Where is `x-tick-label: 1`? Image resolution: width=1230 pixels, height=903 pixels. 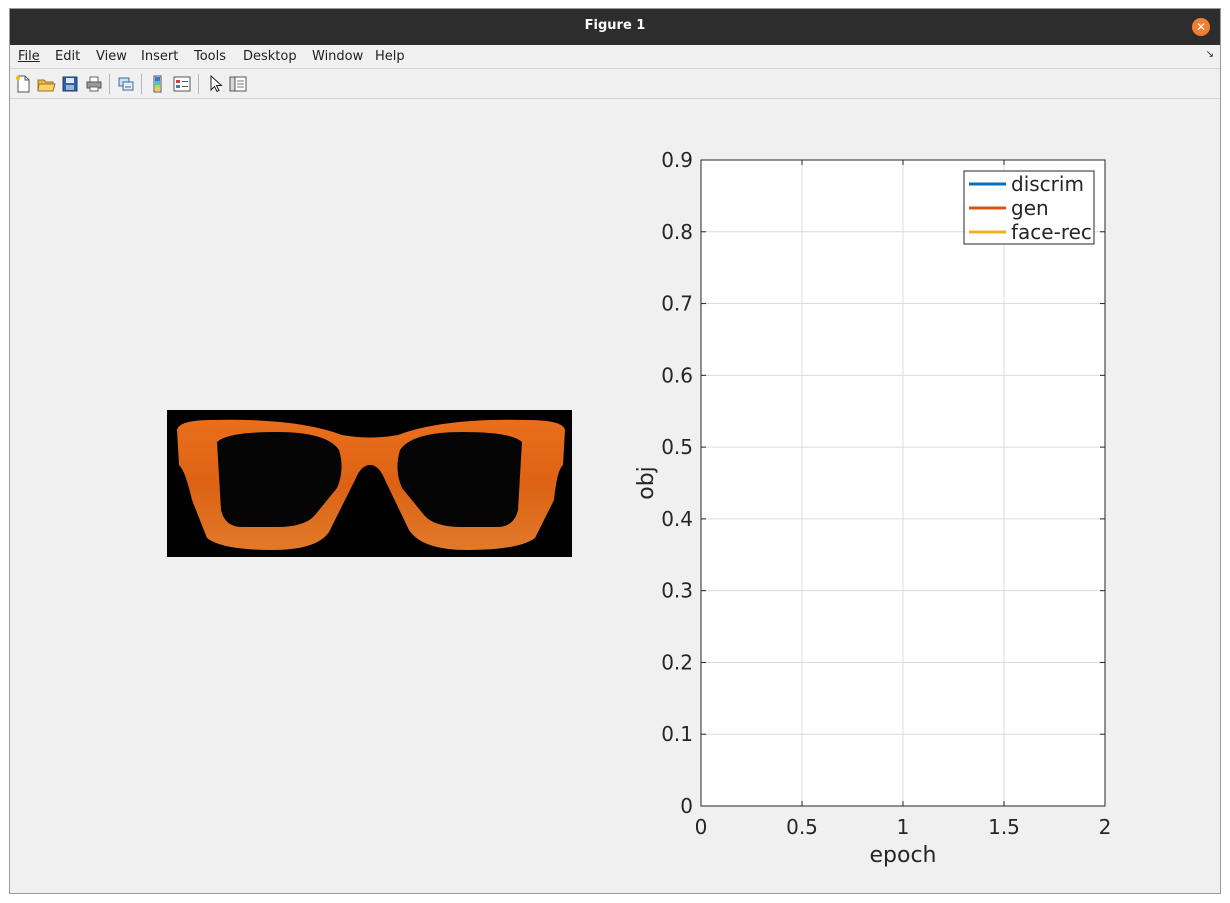 x-tick-label: 1 is located at coordinates (903, 827).